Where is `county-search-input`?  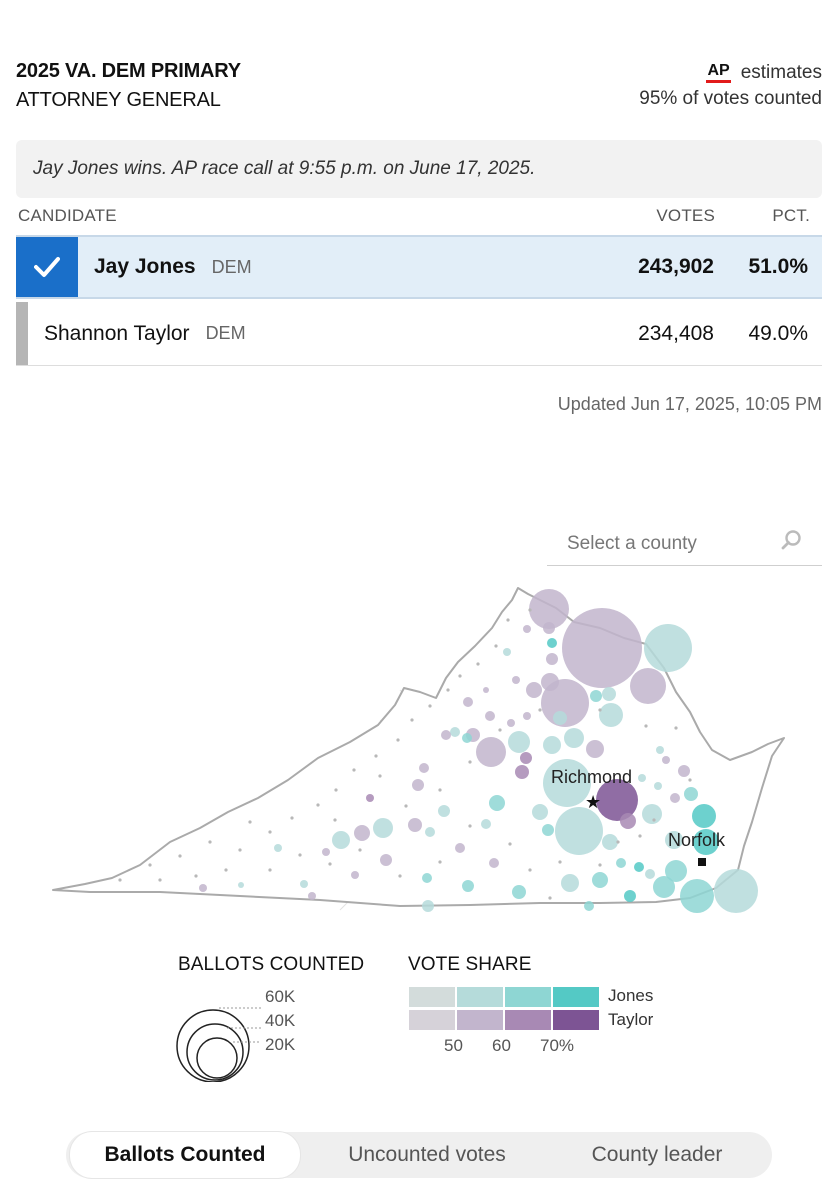
county-search-input is located at coordinates (677, 544).